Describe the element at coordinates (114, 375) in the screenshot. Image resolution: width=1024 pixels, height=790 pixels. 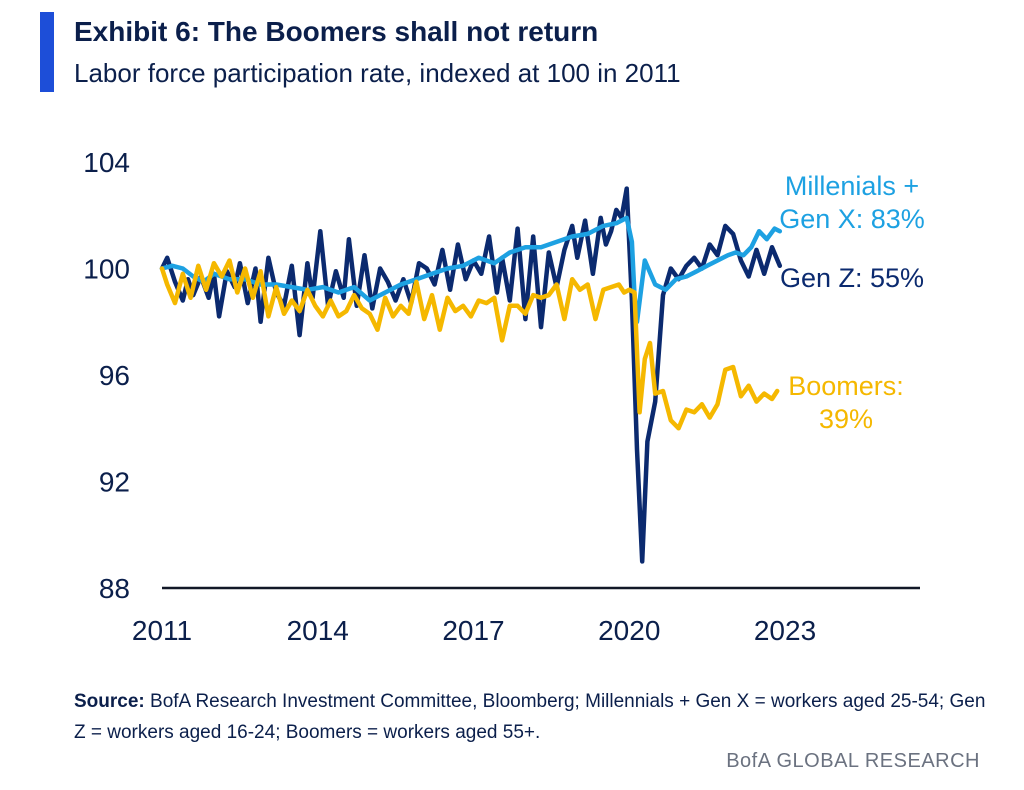
I see `y-tick-label: 96` at that location.